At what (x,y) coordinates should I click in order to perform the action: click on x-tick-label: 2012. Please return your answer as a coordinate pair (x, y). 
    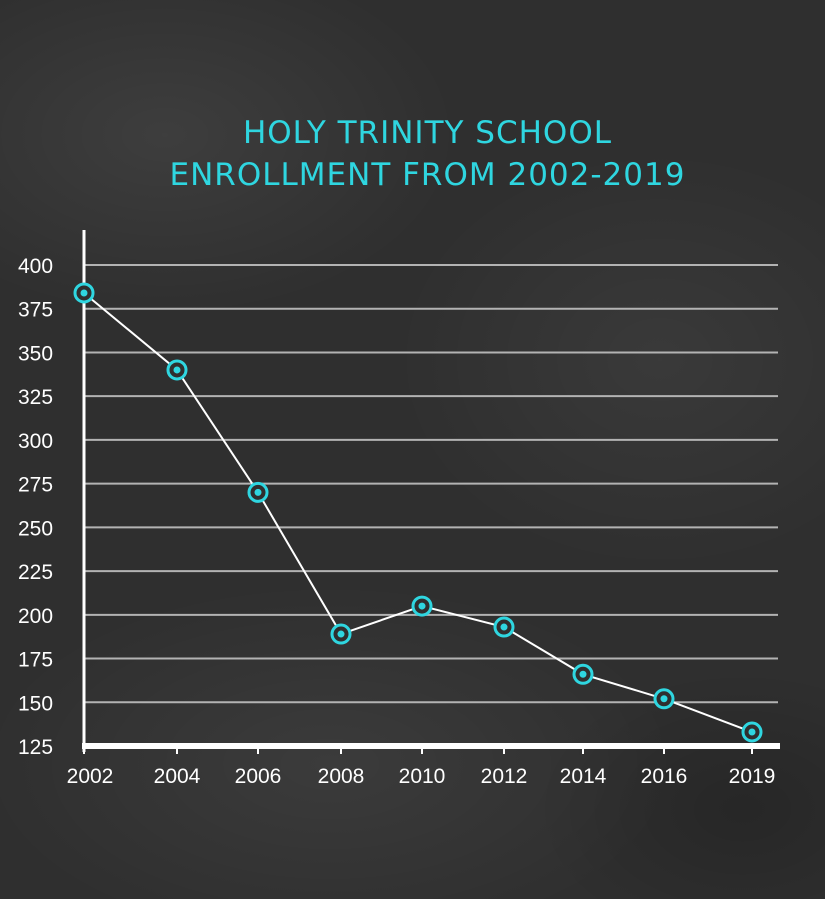
    Looking at the image, I should click on (504, 776).